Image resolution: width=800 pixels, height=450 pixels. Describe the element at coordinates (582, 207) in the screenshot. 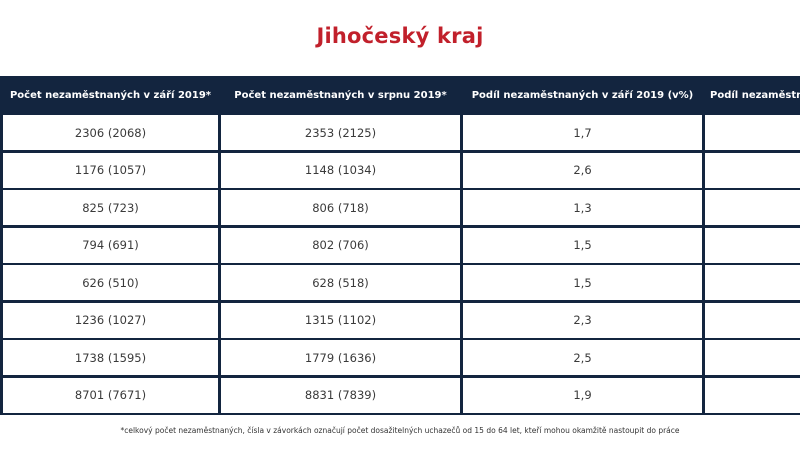

I see `cell-sep-share: 1,3` at that location.